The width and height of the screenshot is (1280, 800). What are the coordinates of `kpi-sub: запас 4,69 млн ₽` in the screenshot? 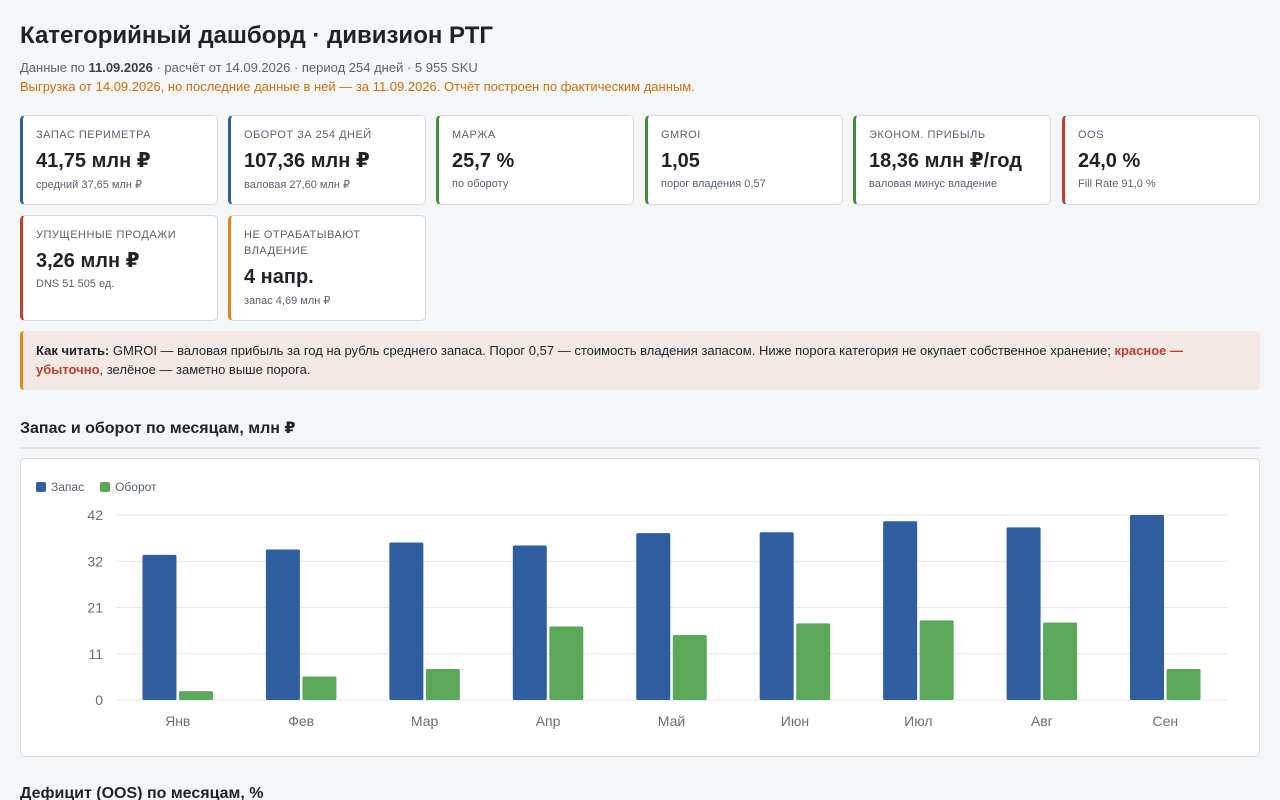 It's located at (287, 301).